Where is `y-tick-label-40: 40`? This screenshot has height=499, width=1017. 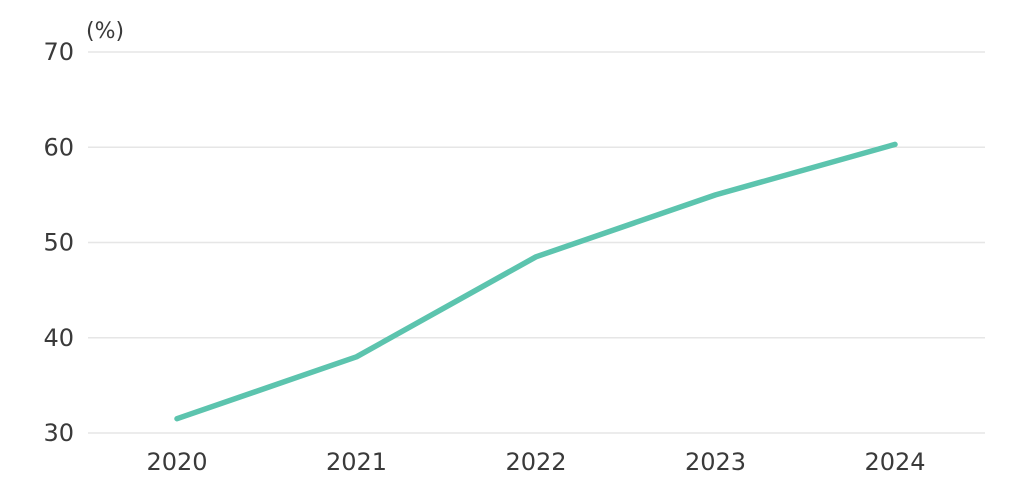
y-tick-label-40: 40 is located at coordinates (58, 338).